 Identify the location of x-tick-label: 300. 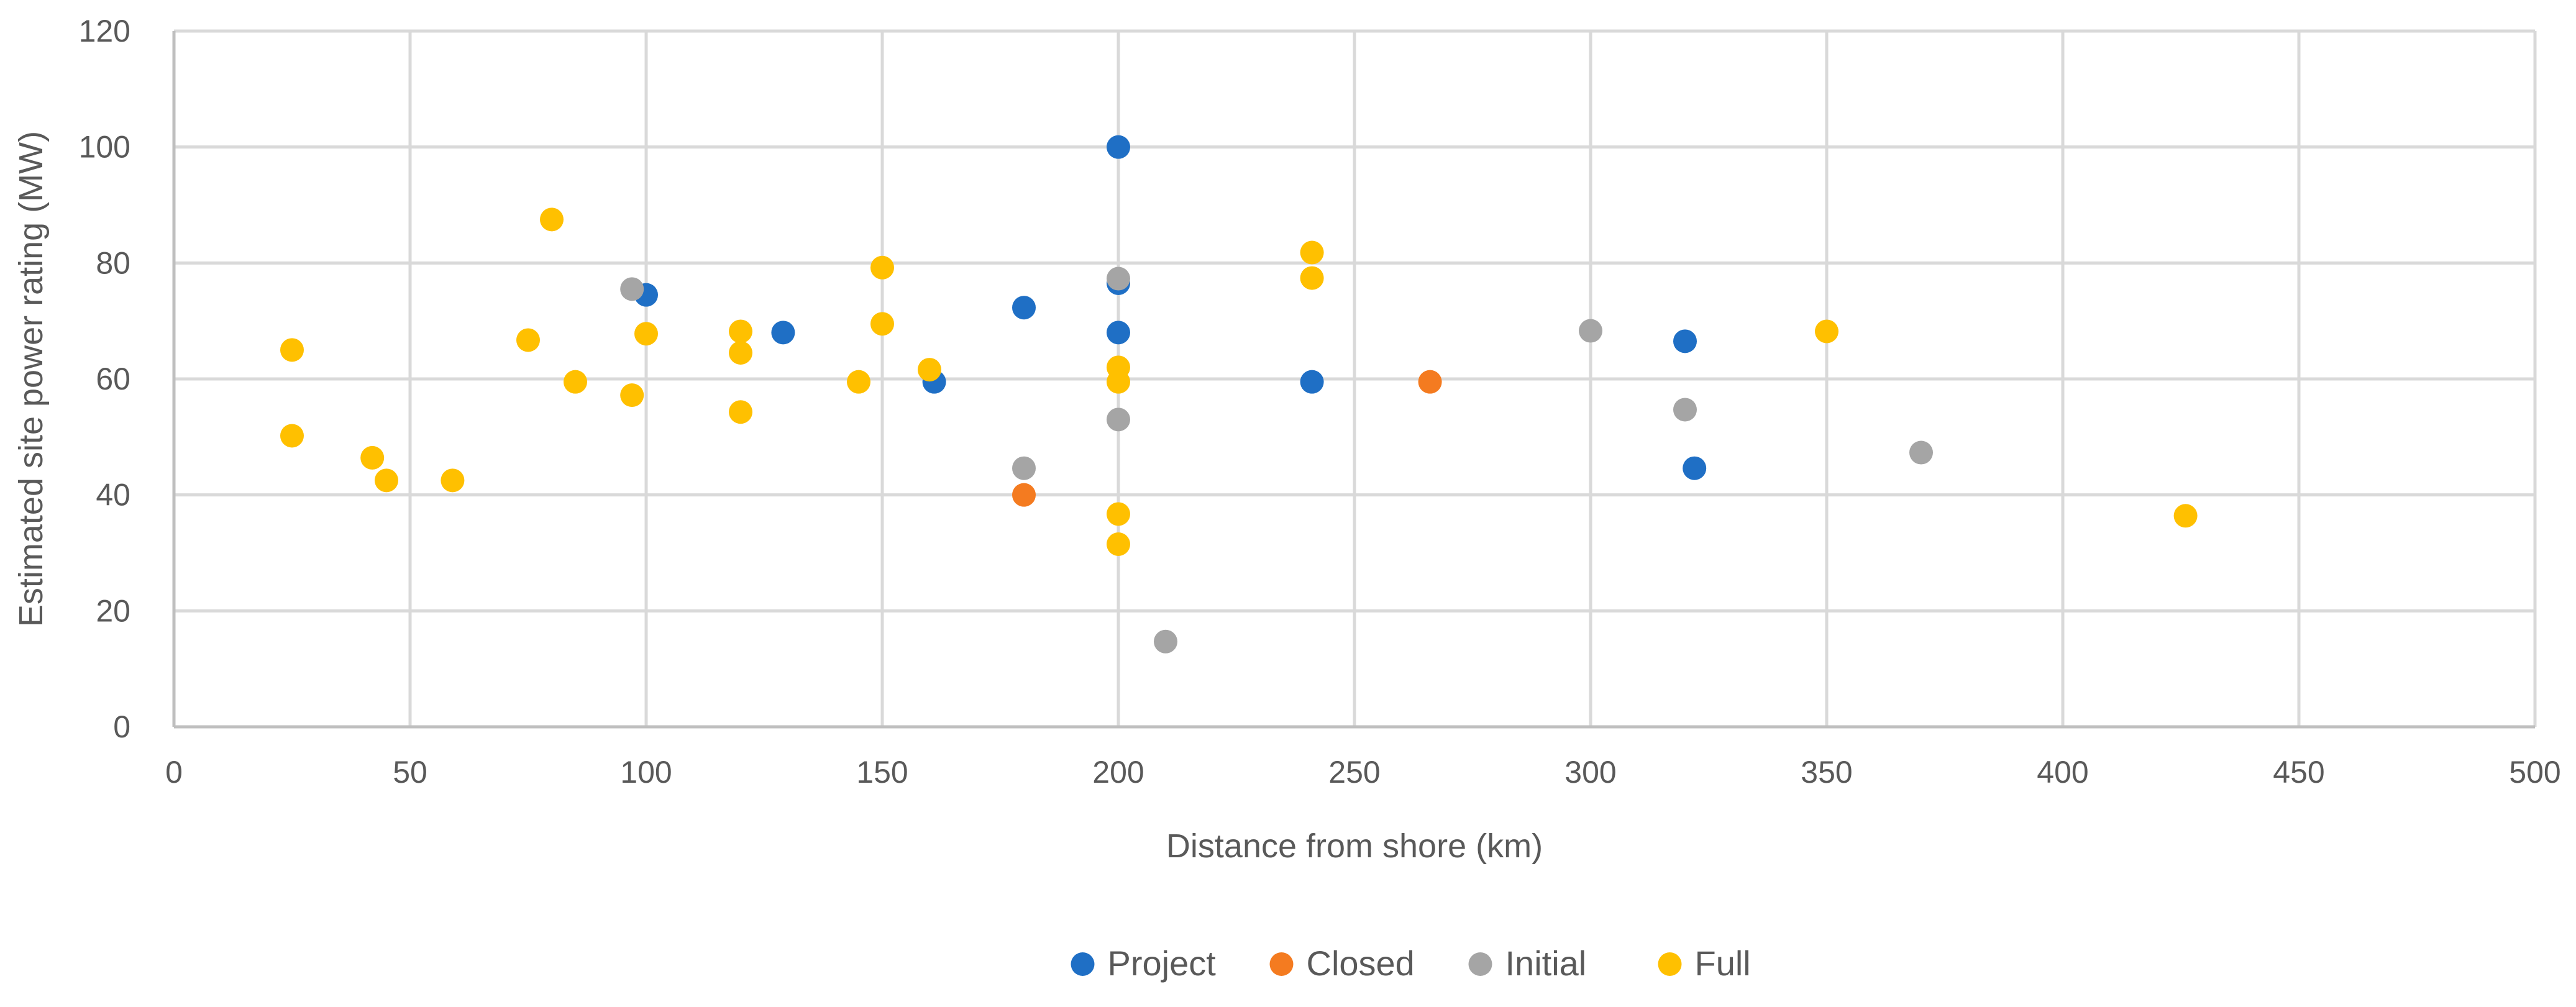
(1590, 772).